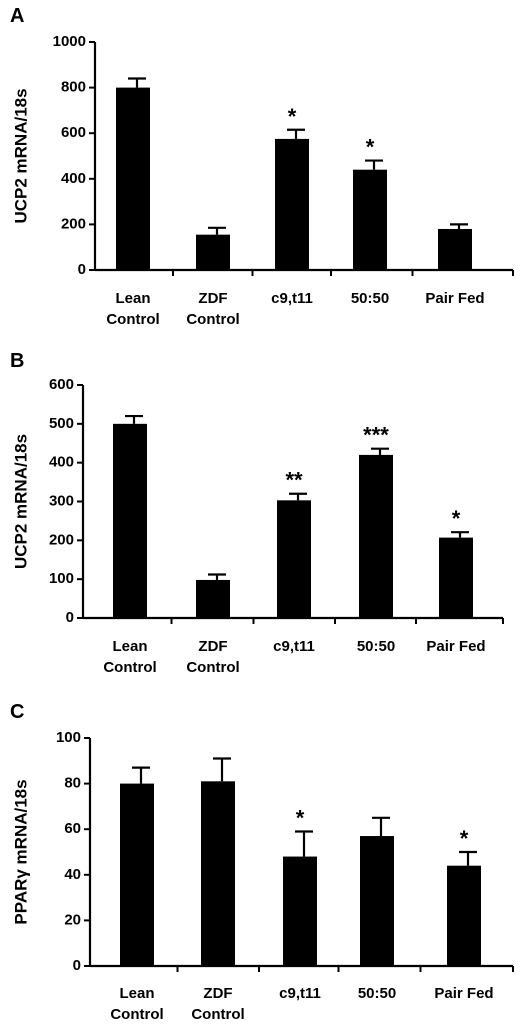 This screenshot has height=1033, width=520. Describe the element at coordinates (72, 783) in the screenshot. I see `y-tick-label: 80` at that location.